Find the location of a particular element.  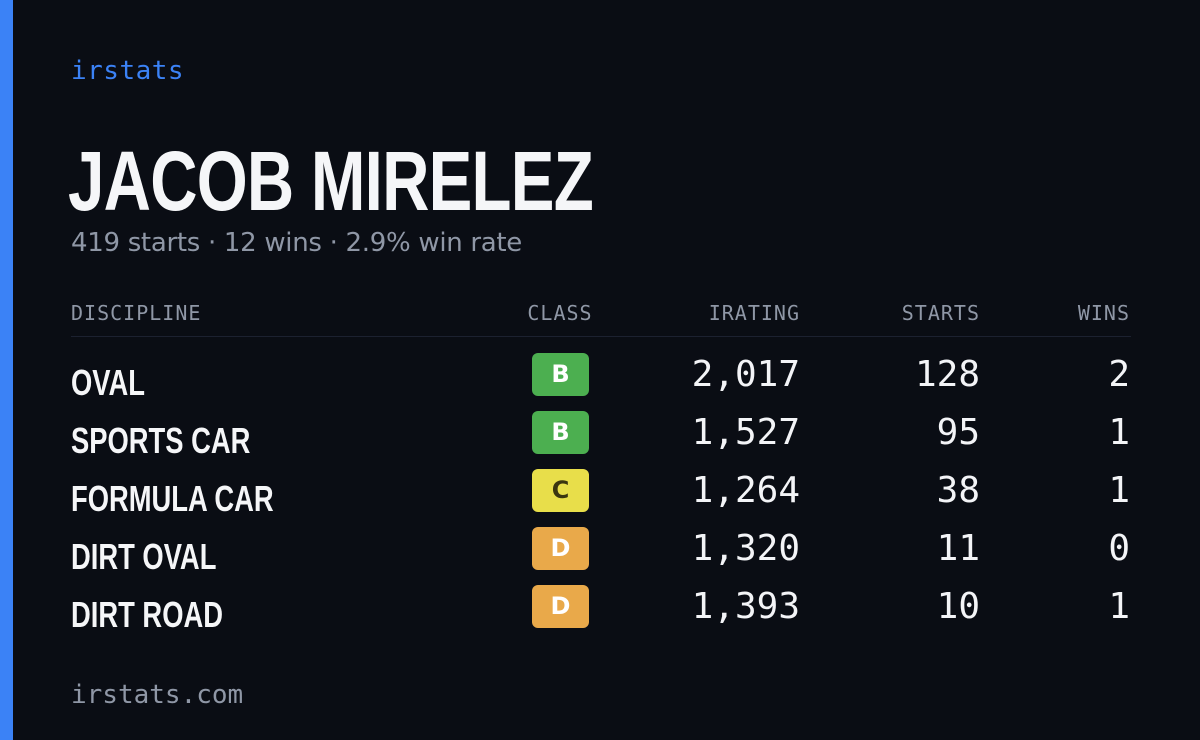

discipline-name: OVAL is located at coordinates (108, 382).